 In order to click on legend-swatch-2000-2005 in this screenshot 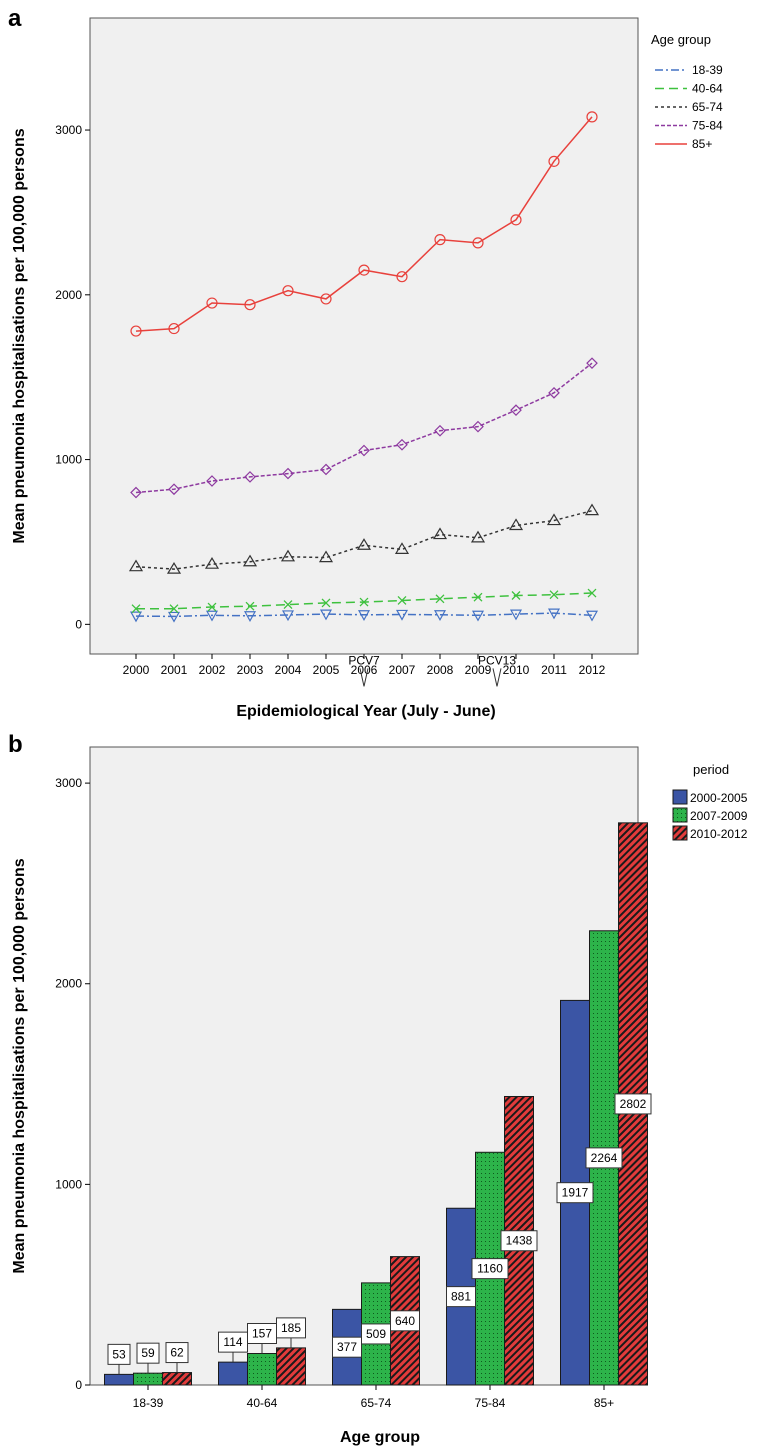, I will do `click(680, 797)`.